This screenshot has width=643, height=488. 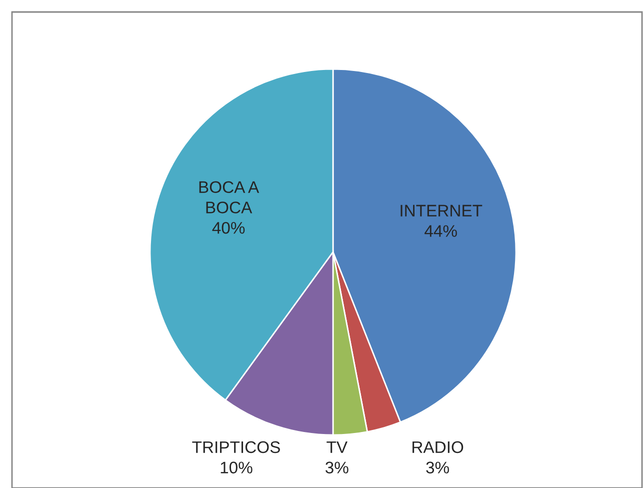 I want to click on slice-label: TRIPTICOS, so click(x=236, y=447).